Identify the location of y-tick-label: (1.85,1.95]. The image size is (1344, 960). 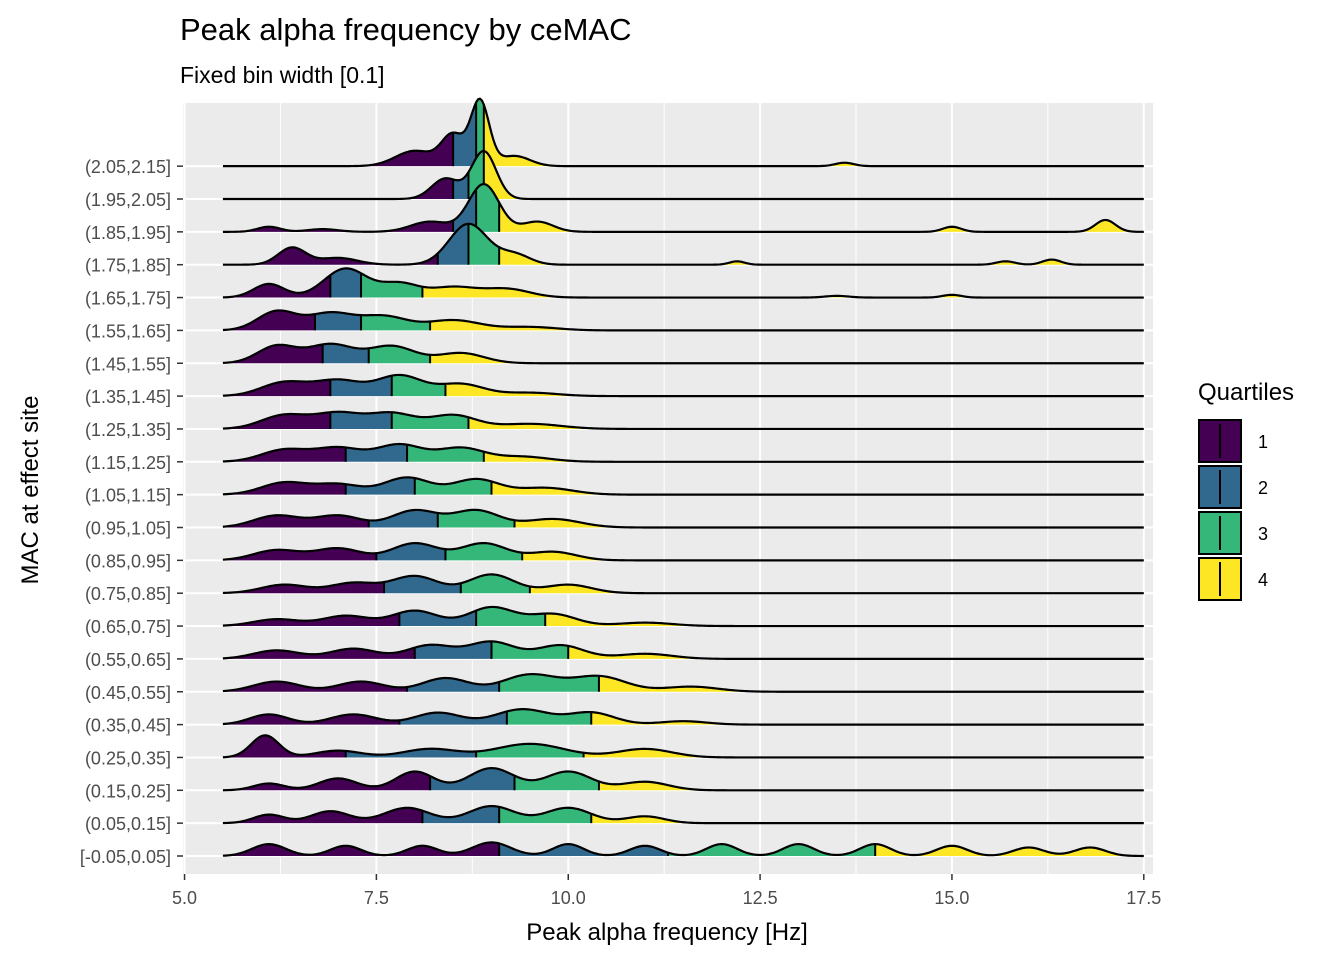
(128, 233).